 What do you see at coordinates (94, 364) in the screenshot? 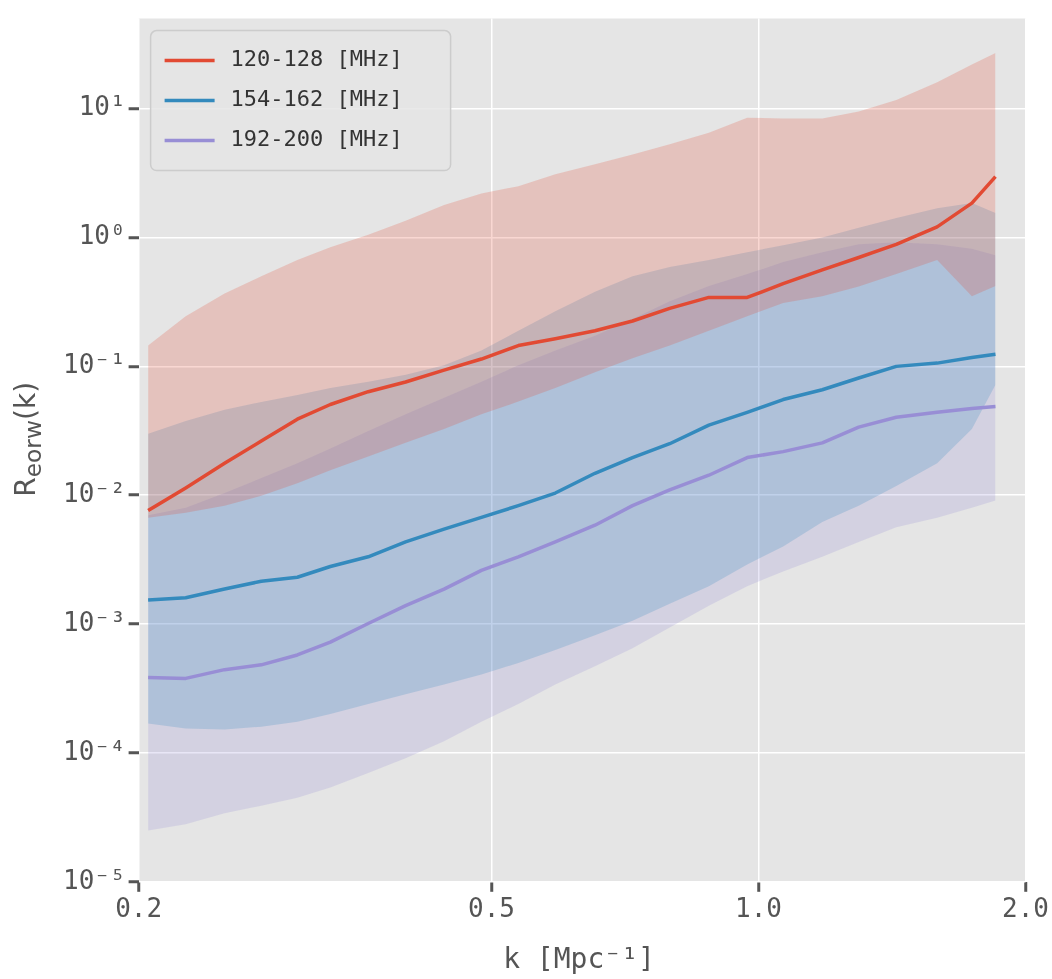
I see `y-tick-label: 10⁻¹` at bounding box center [94, 364].